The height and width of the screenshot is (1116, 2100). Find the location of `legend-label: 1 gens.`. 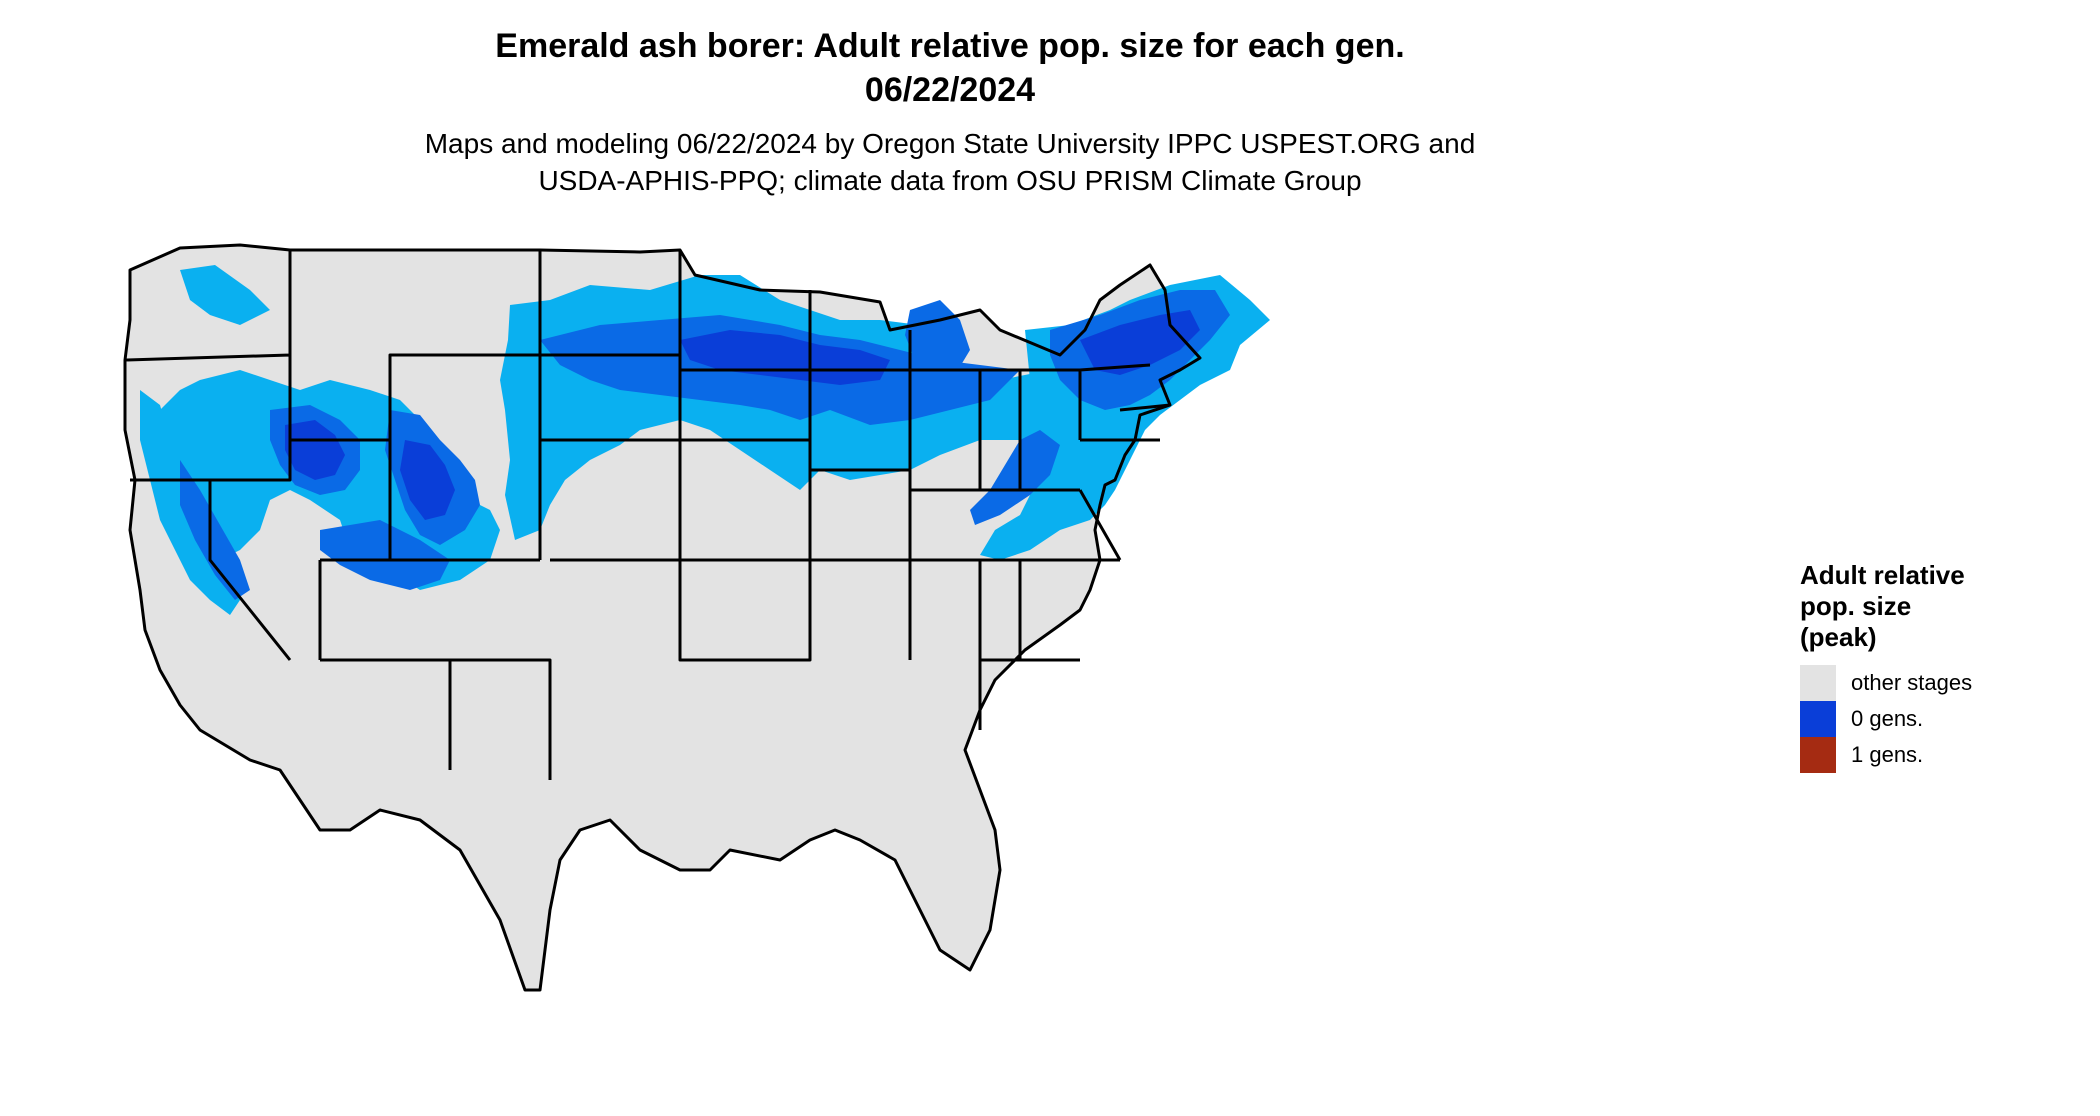

legend-label: 1 gens. is located at coordinates (1887, 754).